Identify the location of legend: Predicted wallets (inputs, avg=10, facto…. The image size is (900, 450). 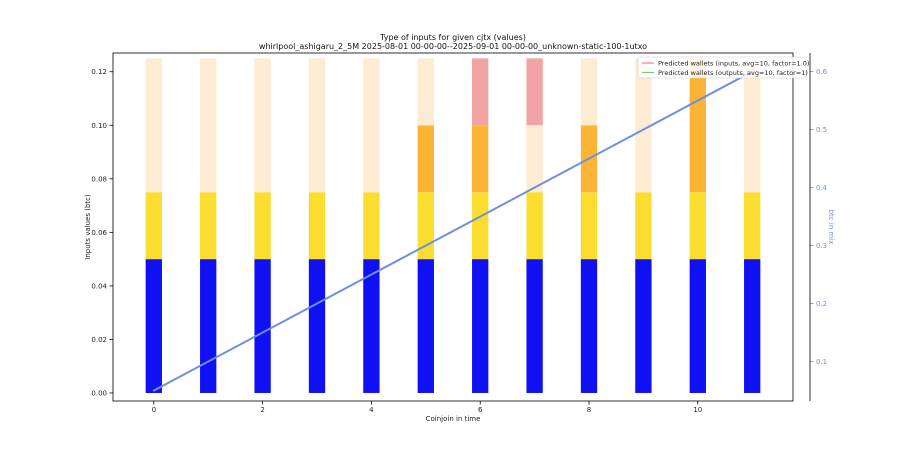
(723, 67).